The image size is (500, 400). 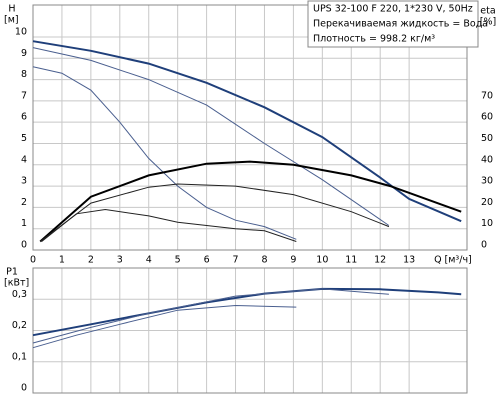 What do you see at coordinates (16, 283) in the screenshot?
I see `y-axis-label: [кВт]` at bounding box center [16, 283].